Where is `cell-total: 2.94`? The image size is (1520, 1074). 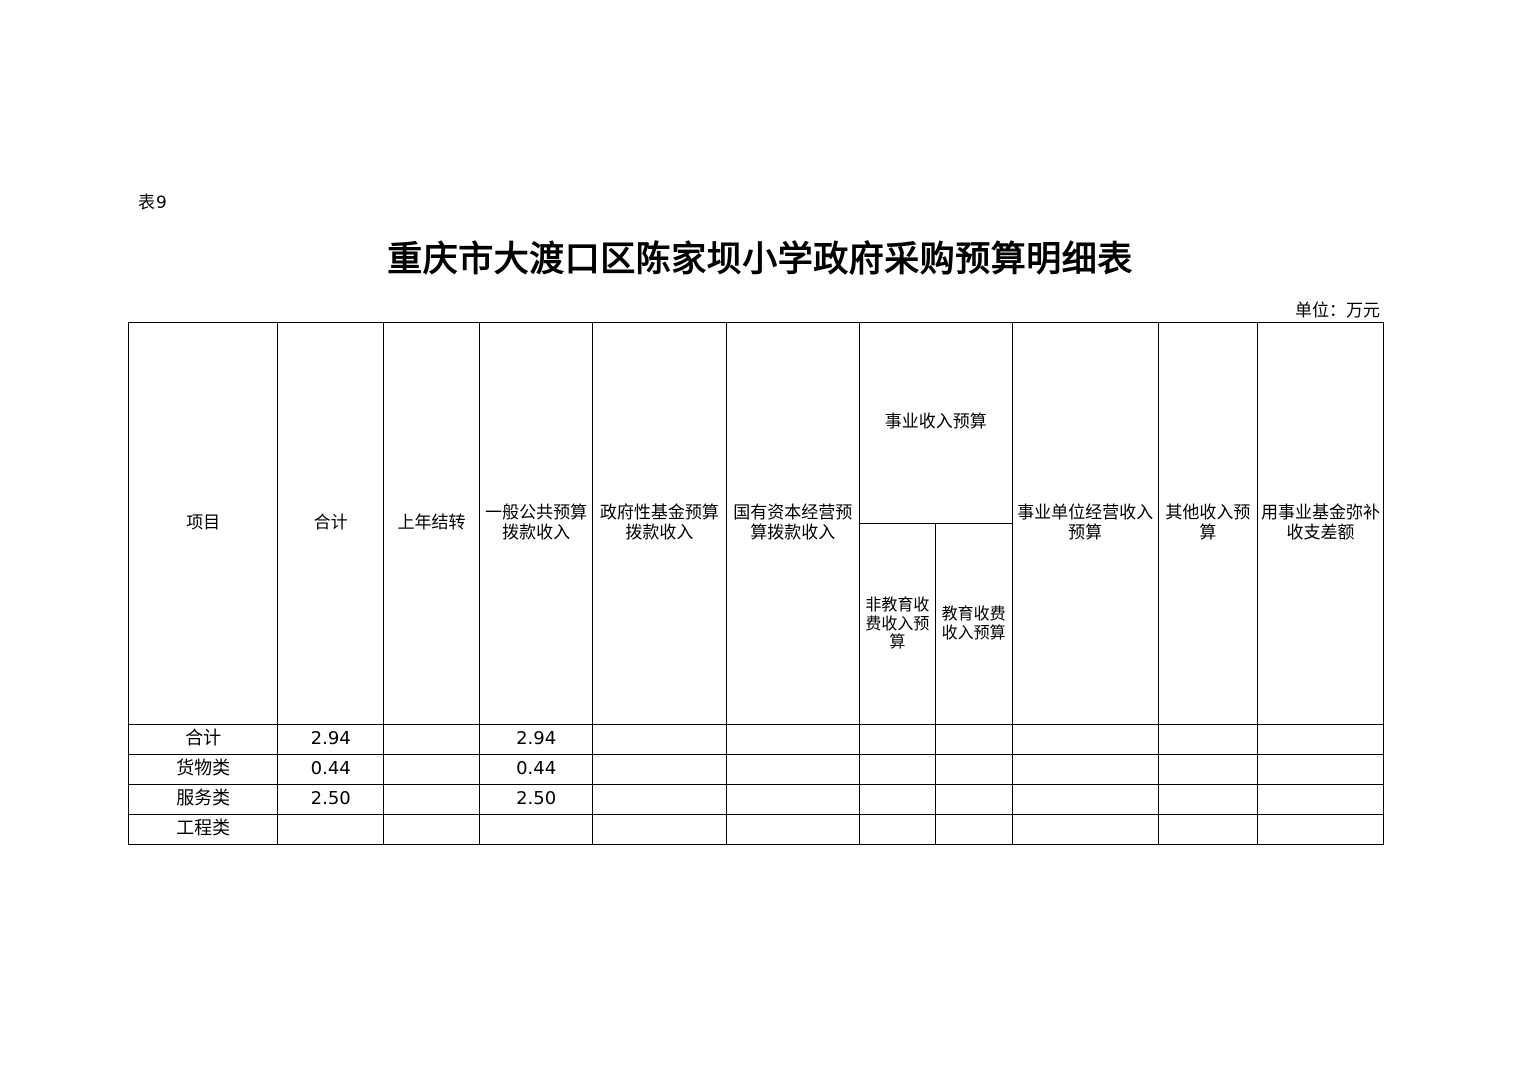 cell-total: 2.94 is located at coordinates (331, 739).